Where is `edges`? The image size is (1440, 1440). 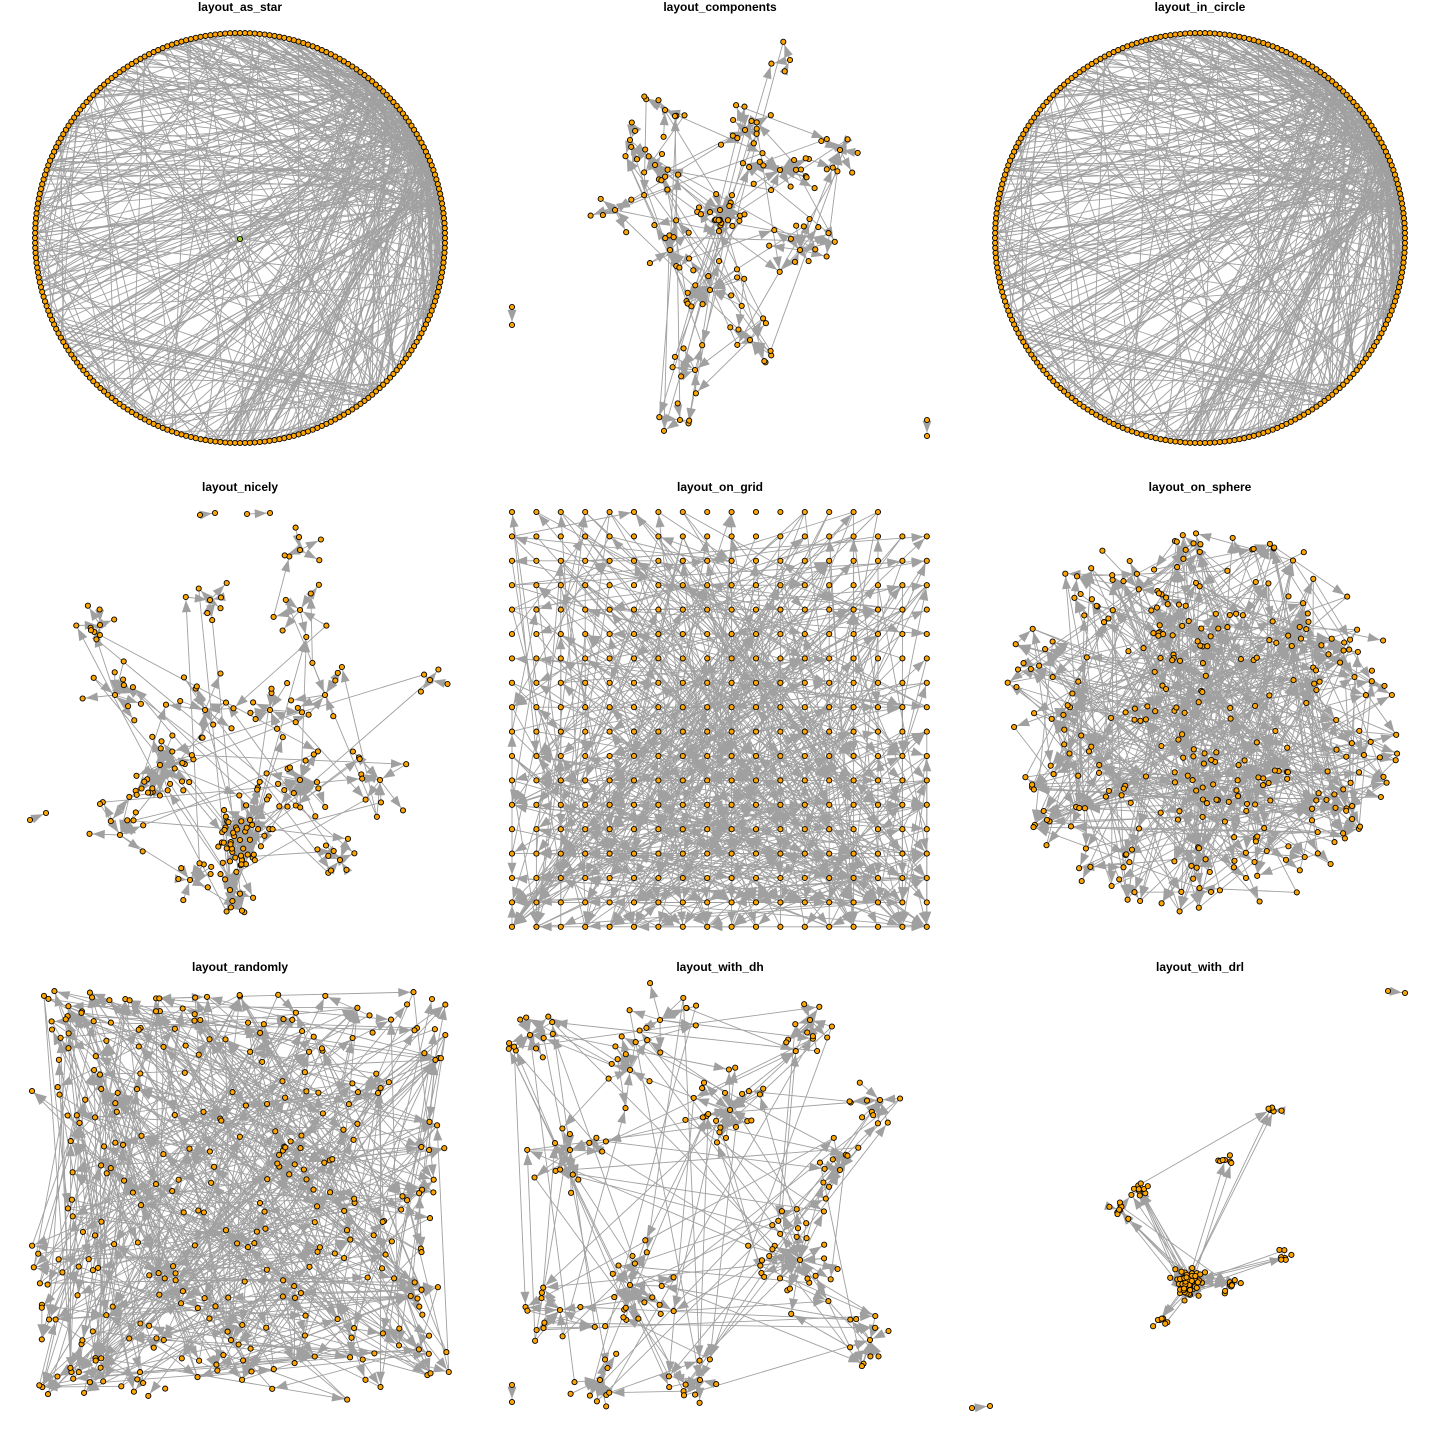 edges is located at coordinates (719, 238).